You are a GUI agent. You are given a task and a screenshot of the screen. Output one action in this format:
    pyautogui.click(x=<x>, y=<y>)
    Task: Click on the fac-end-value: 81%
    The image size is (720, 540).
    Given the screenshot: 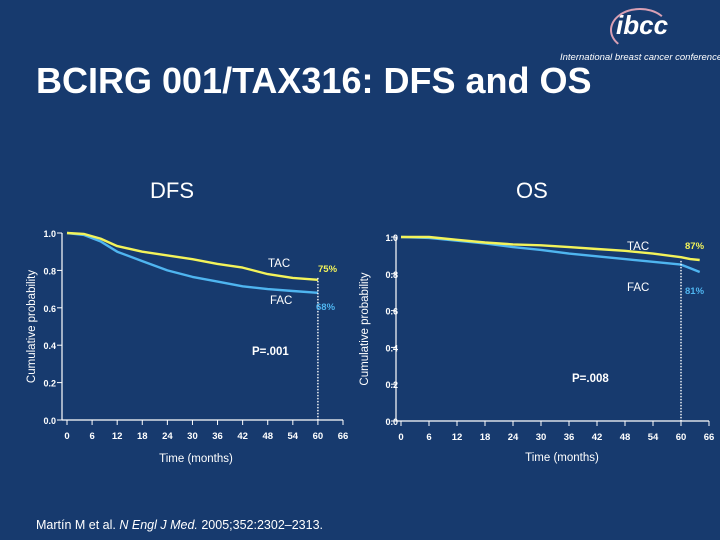 What is the action you would take?
    pyautogui.click(x=695, y=291)
    